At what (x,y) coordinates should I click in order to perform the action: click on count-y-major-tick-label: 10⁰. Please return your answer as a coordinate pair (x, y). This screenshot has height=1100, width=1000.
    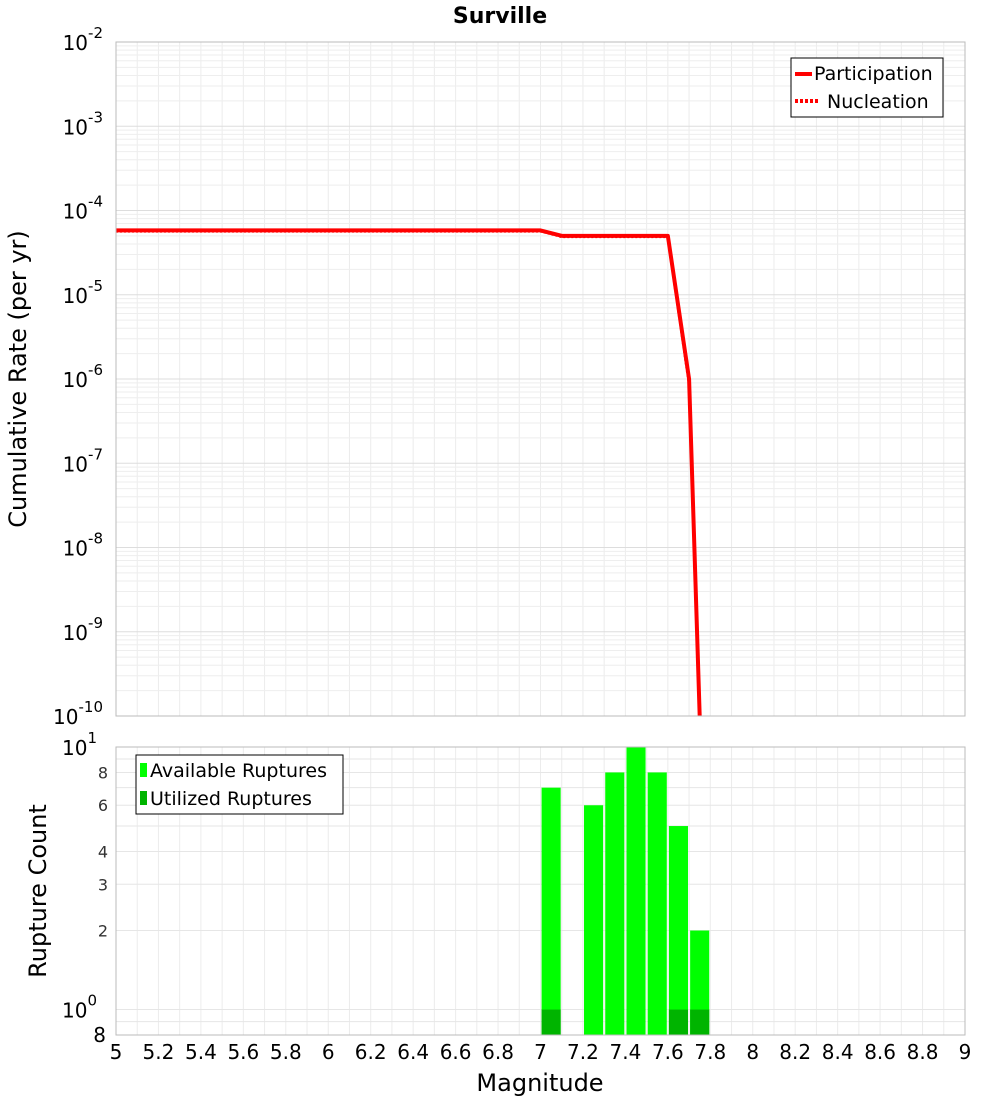
    Looking at the image, I should click on (79, 1007).